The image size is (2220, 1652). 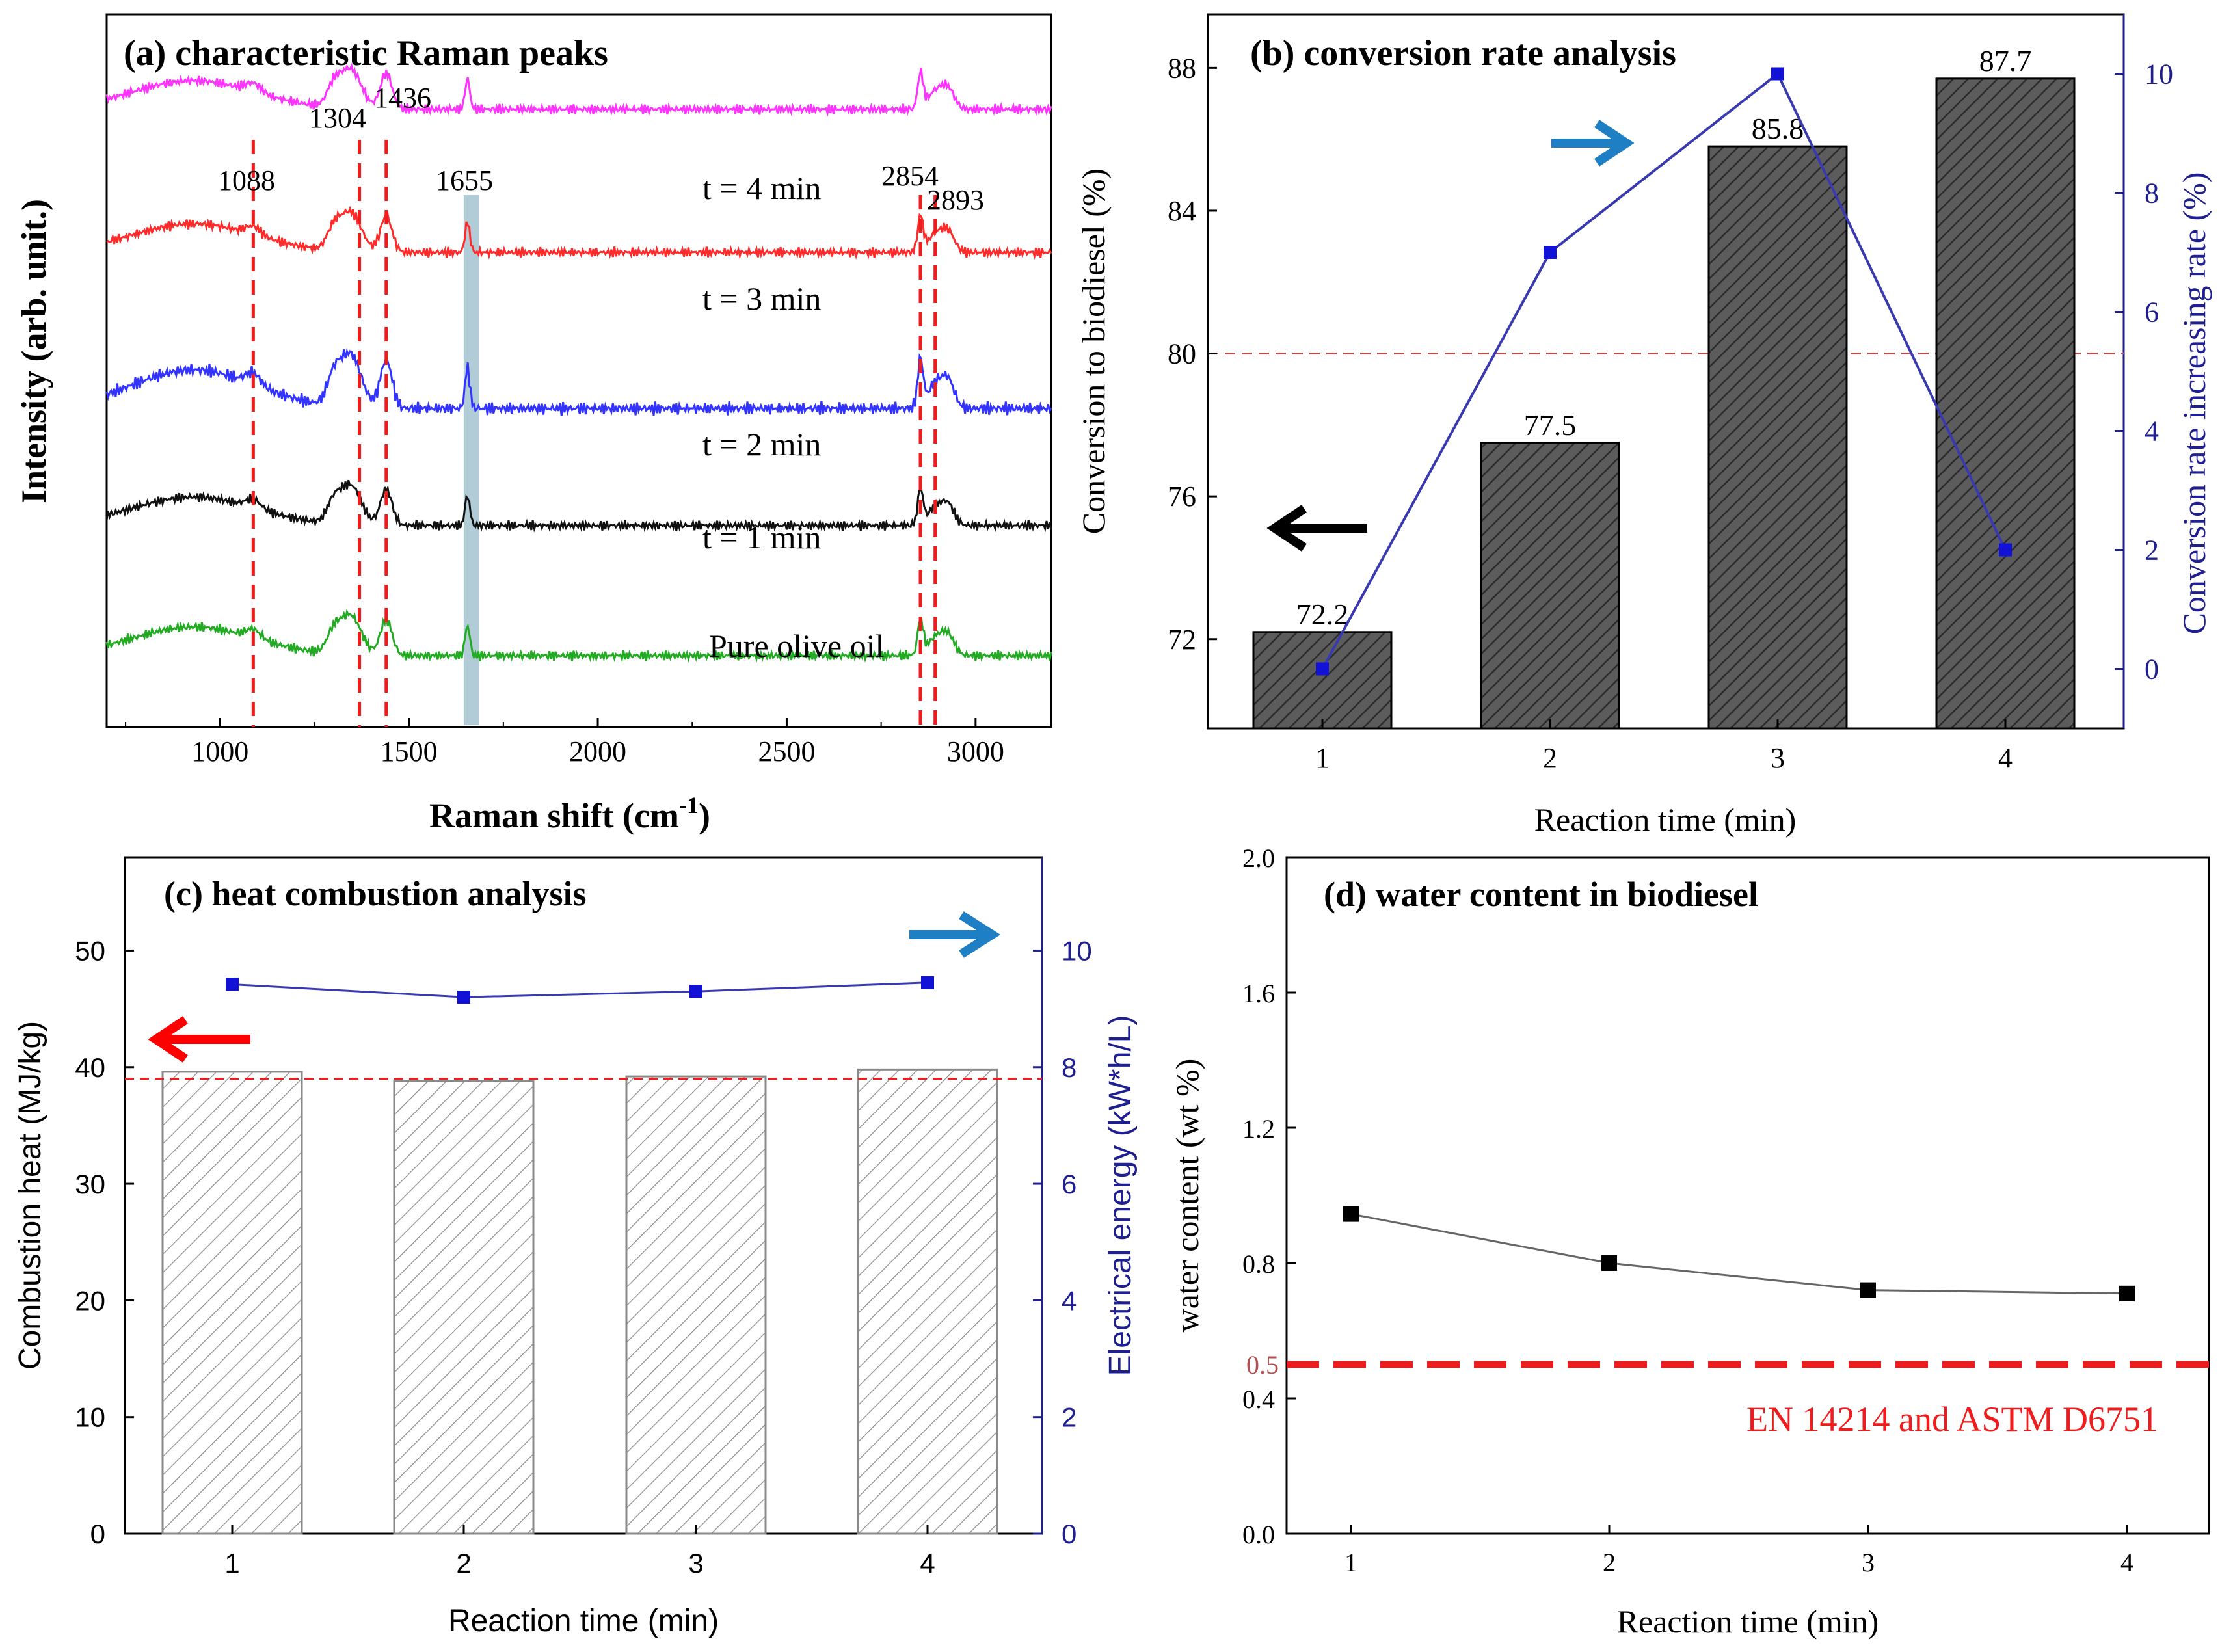 What do you see at coordinates (464, 180) in the screenshot?
I see `peak-label-1655: 1655` at bounding box center [464, 180].